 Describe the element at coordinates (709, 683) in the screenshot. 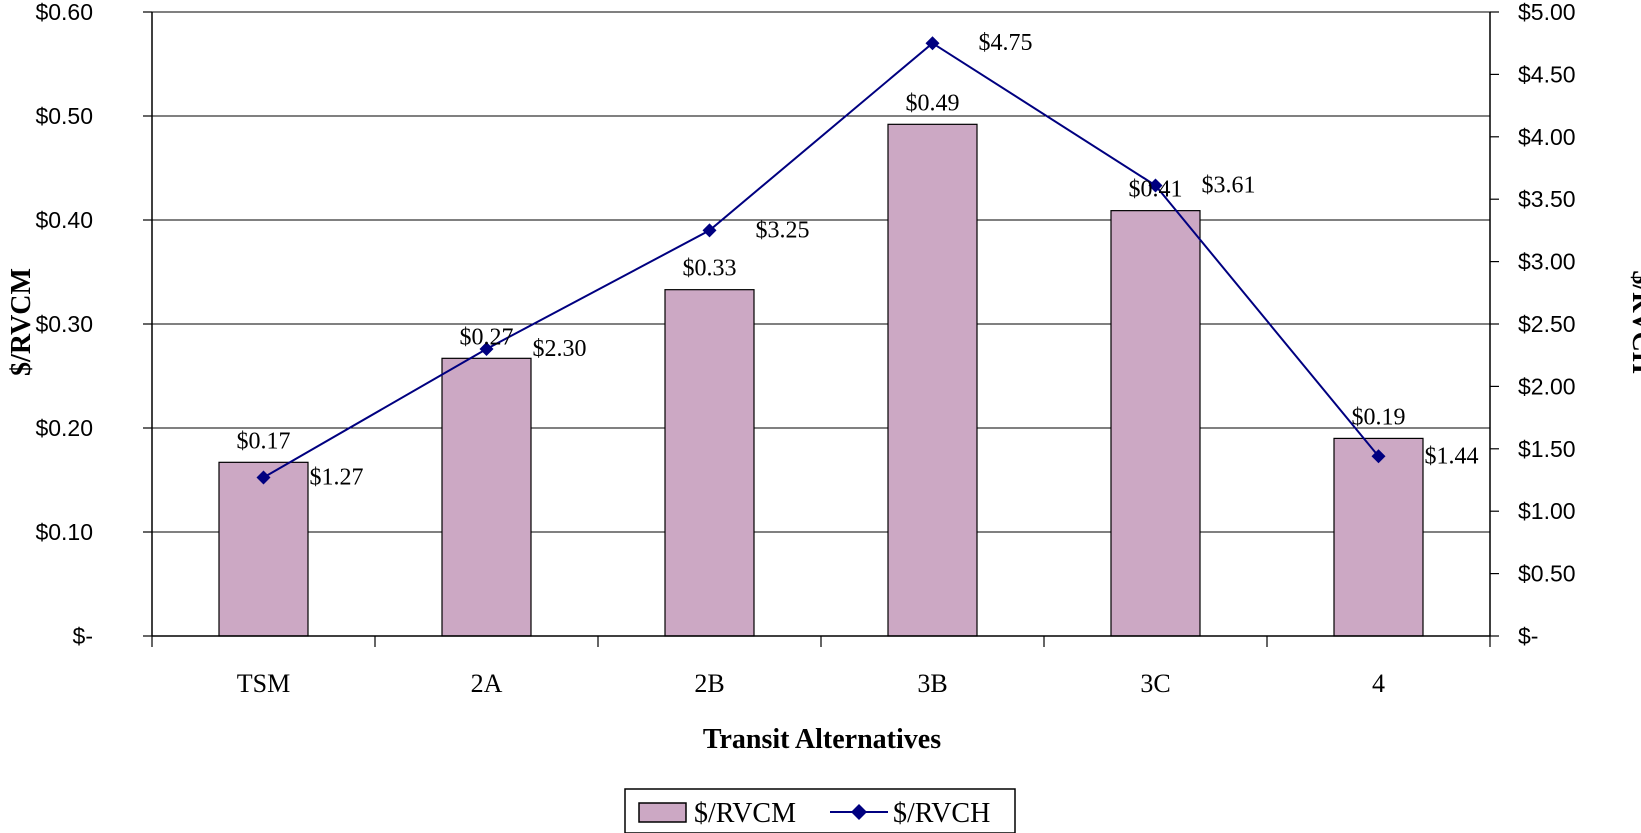

I see `x-tick-label: 2B` at that location.